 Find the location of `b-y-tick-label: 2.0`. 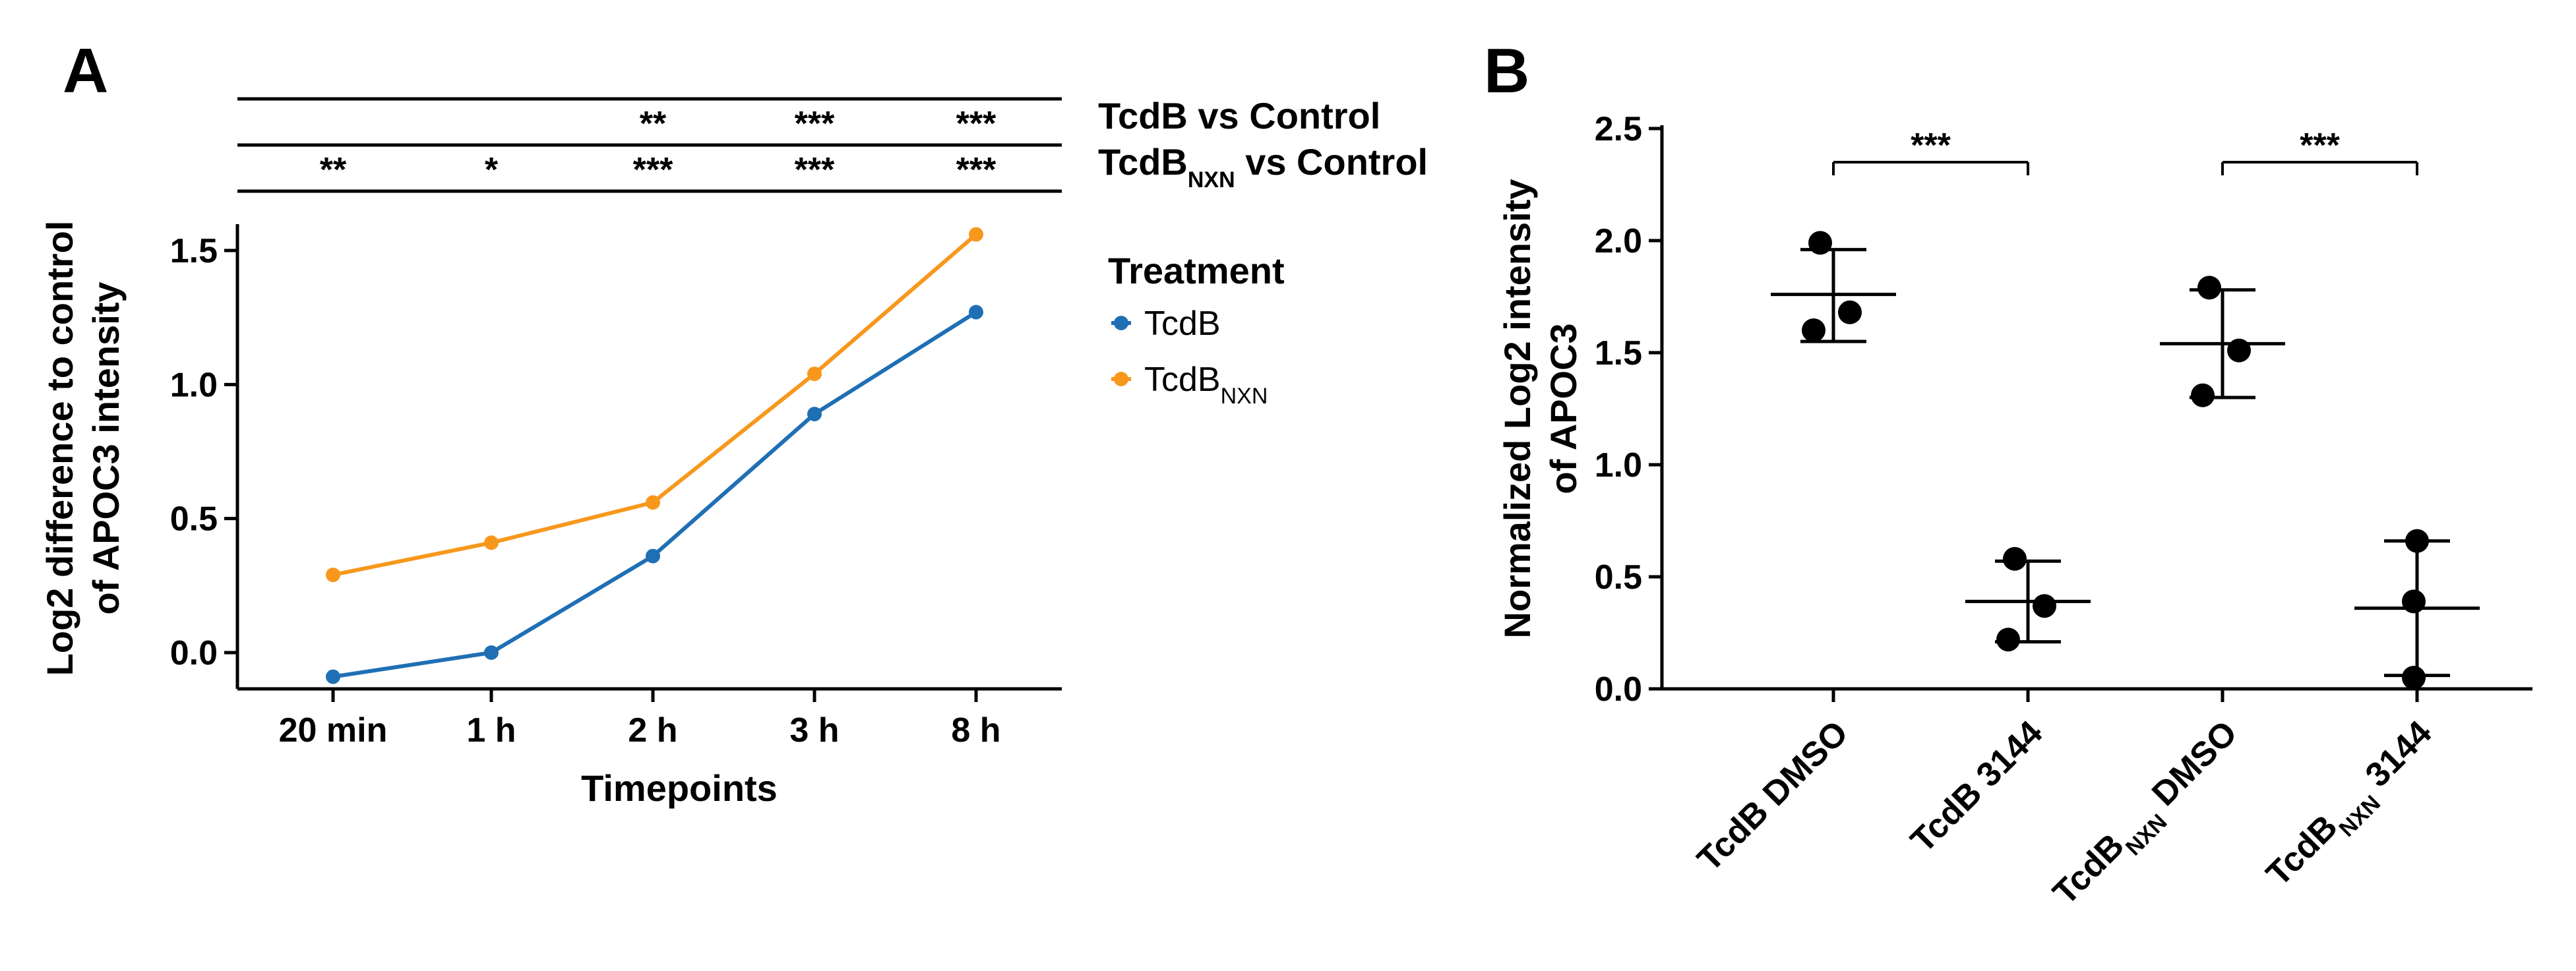

b-y-tick-label: 2.0 is located at coordinates (1618, 241).